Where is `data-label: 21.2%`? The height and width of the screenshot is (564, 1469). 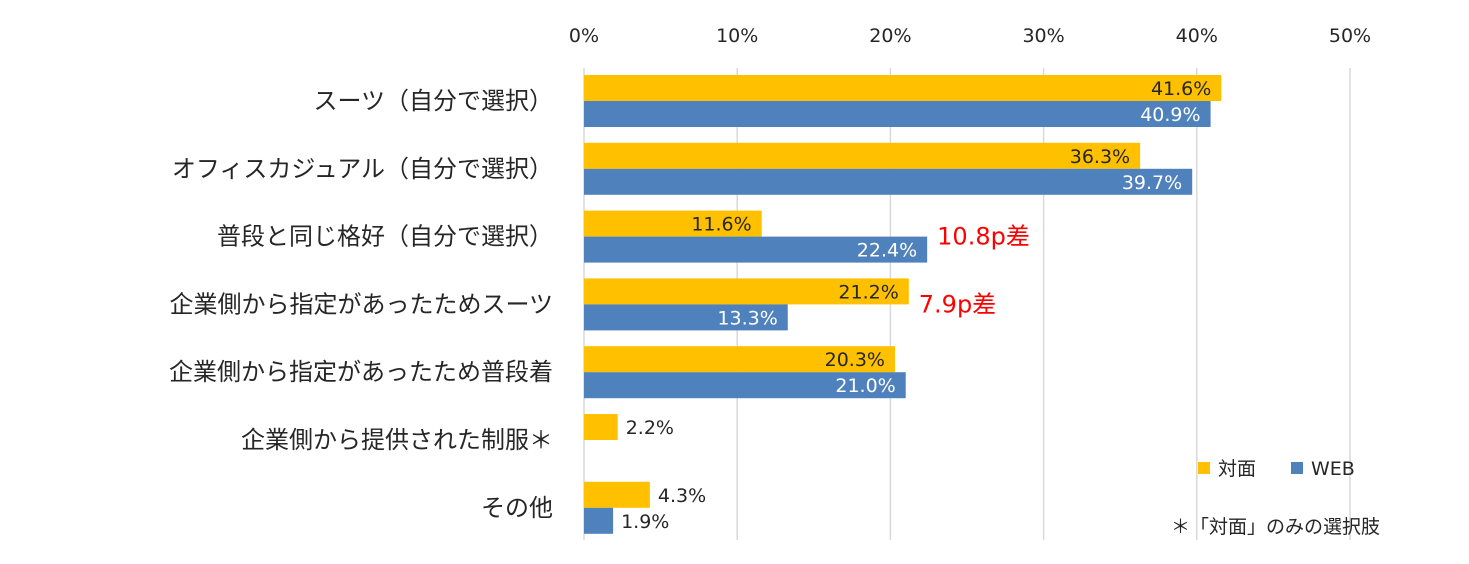
data-label: 21.2% is located at coordinates (868, 292).